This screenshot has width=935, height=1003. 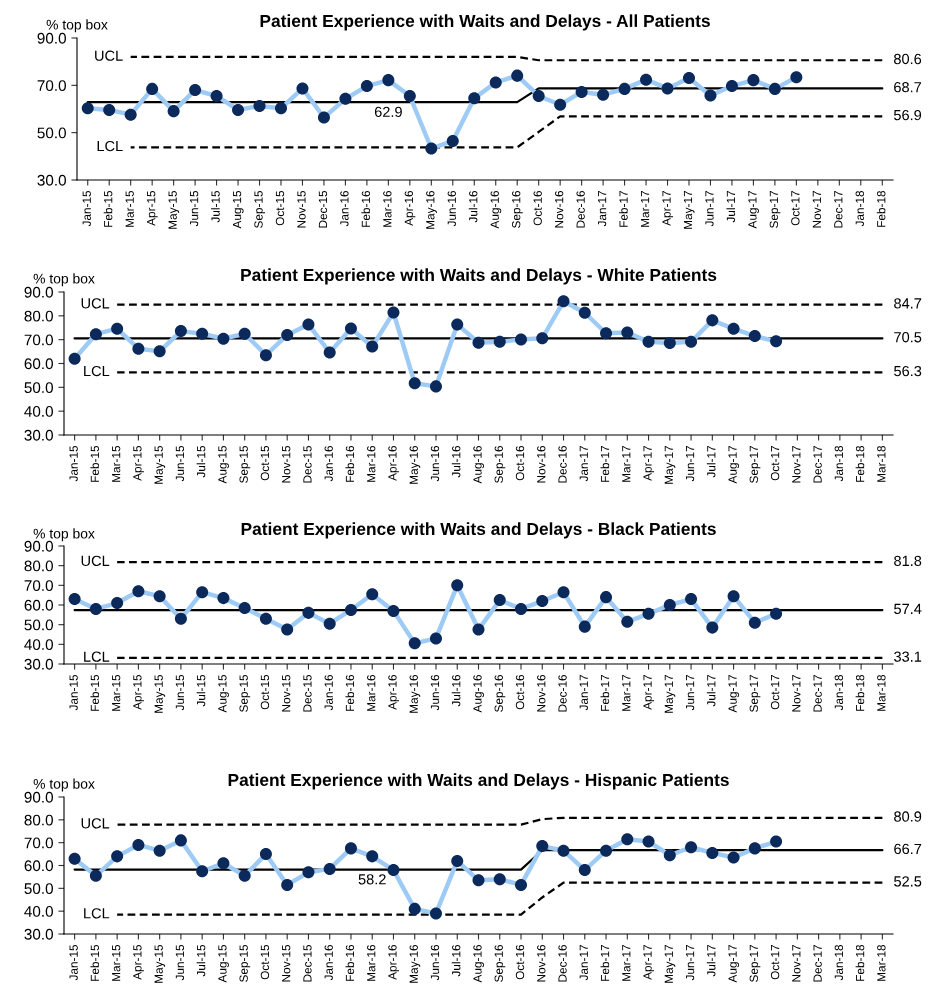 I want to click on x-tick-label: Sep-15, so click(x=245, y=464).